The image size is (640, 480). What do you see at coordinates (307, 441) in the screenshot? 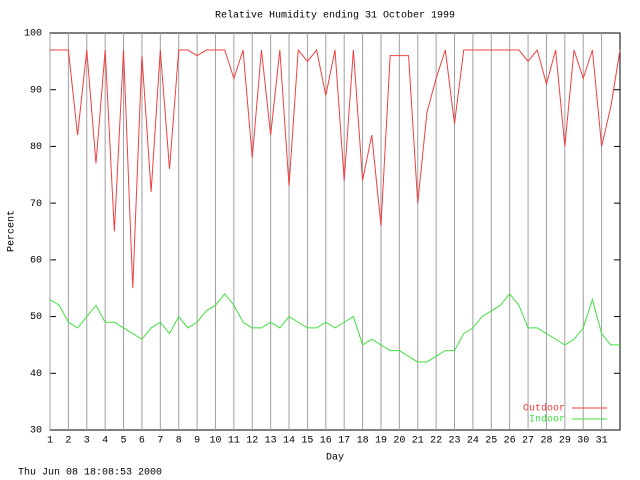
I see `x-tick-label: 15` at bounding box center [307, 441].